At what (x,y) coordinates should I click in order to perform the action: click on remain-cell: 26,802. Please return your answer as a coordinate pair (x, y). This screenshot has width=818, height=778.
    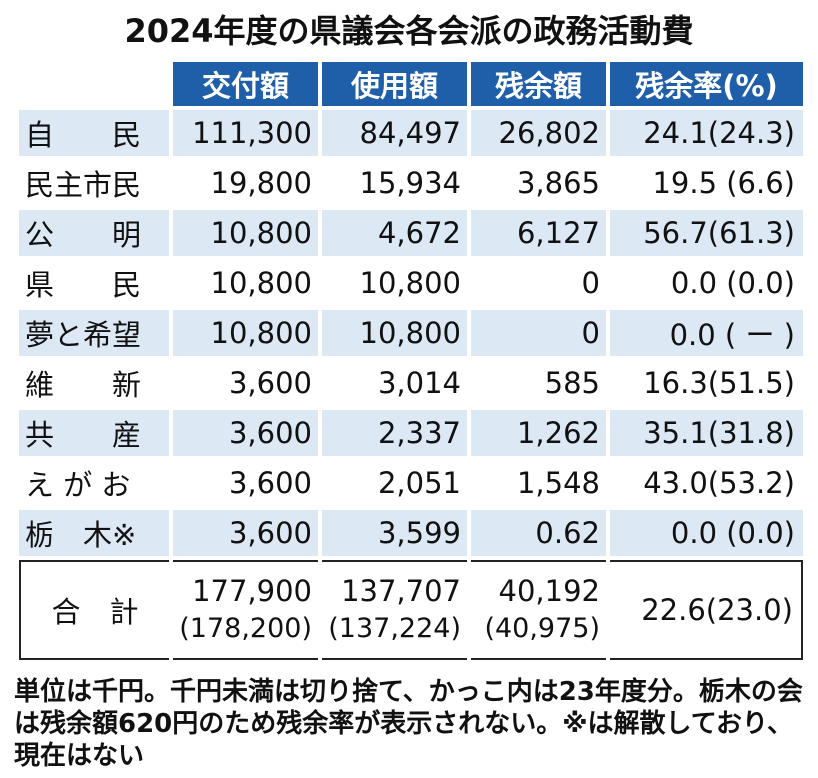
    Looking at the image, I should click on (538, 133).